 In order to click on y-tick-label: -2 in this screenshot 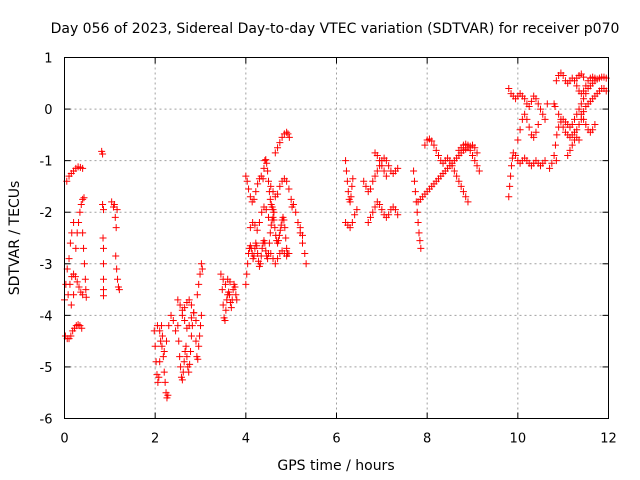, I will do `click(46, 213)`.